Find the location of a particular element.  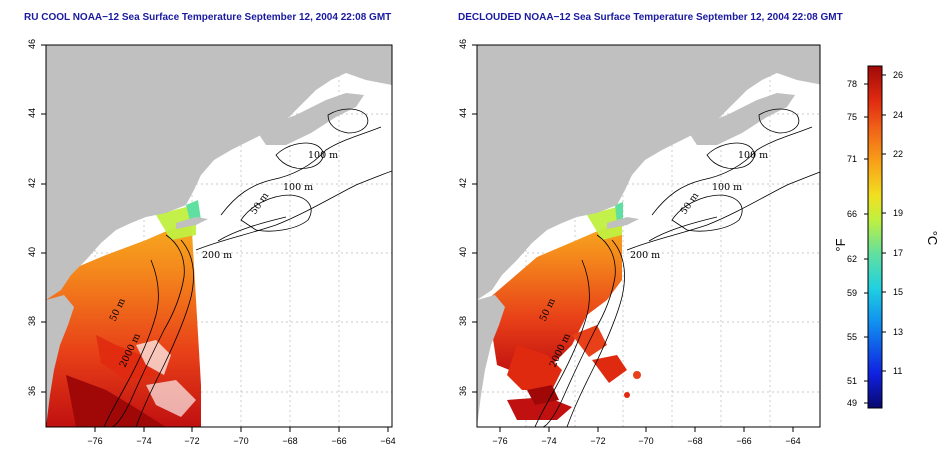

colorbar-celsius-unit: °C is located at coordinates (932, 238).